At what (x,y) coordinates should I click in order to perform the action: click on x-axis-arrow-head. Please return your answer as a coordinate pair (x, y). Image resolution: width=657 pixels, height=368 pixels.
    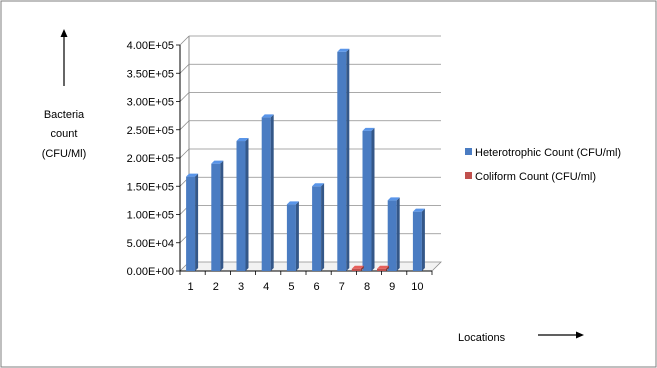
    Looking at the image, I should click on (580, 335).